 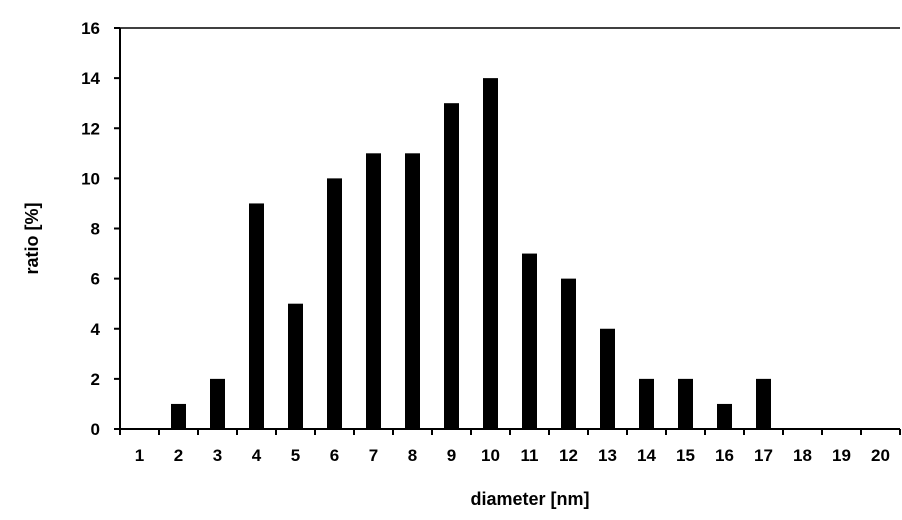 What do you see at coordinates (139, 455) in the screenshot?
I see `x-tick-label: 1` at bounding box center [139, 455].